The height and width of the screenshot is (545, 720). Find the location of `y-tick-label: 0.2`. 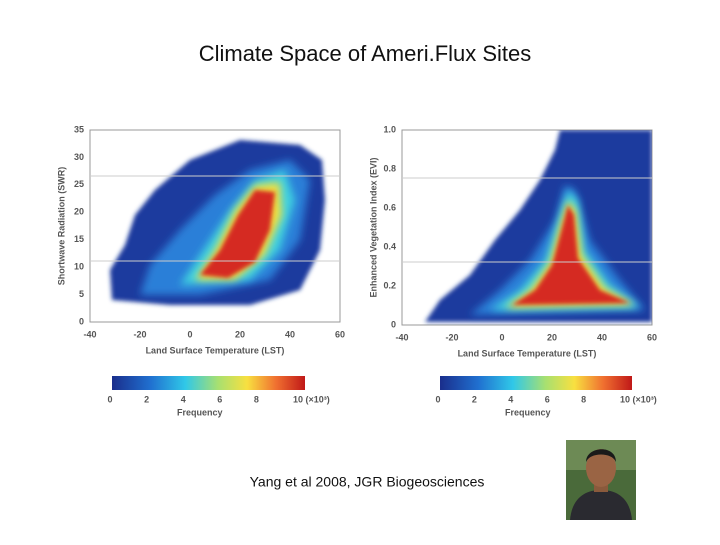

y-tick-label: 0.2 is located at coordinates (389, 285).